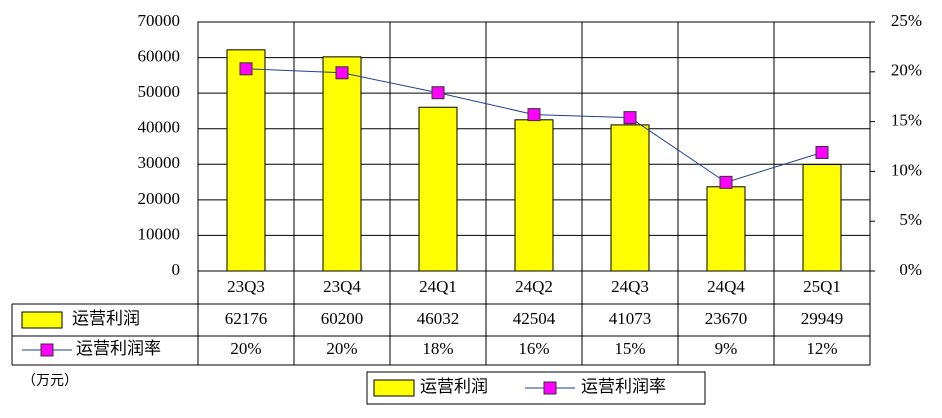  Describe the element at coordinates (910, 269) in the screenshot. I see `y2-tick-label: 0%` at that location.